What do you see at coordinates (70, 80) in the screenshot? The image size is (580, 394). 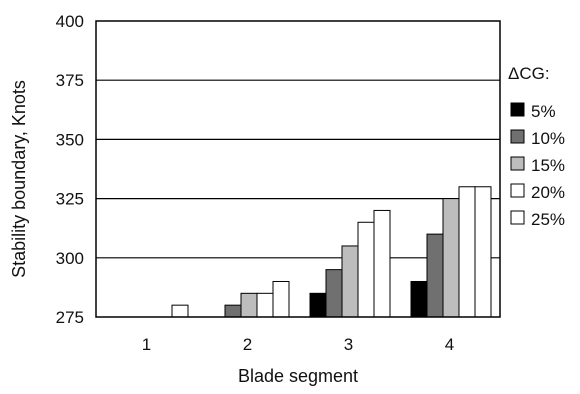 I see `y-tick-label: 375` at bounding box center [70, 80].